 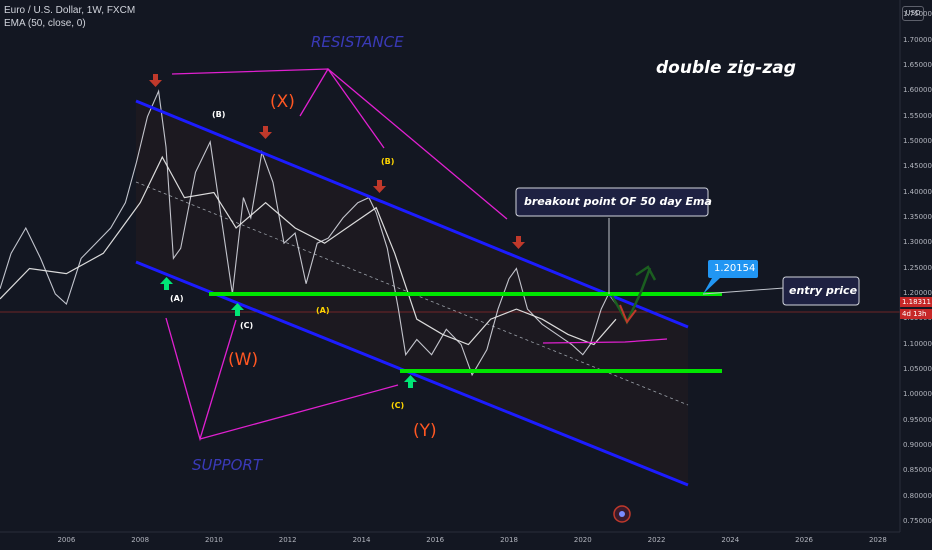 I want to click on projection-arrow-head, so click(x=646, y=273).